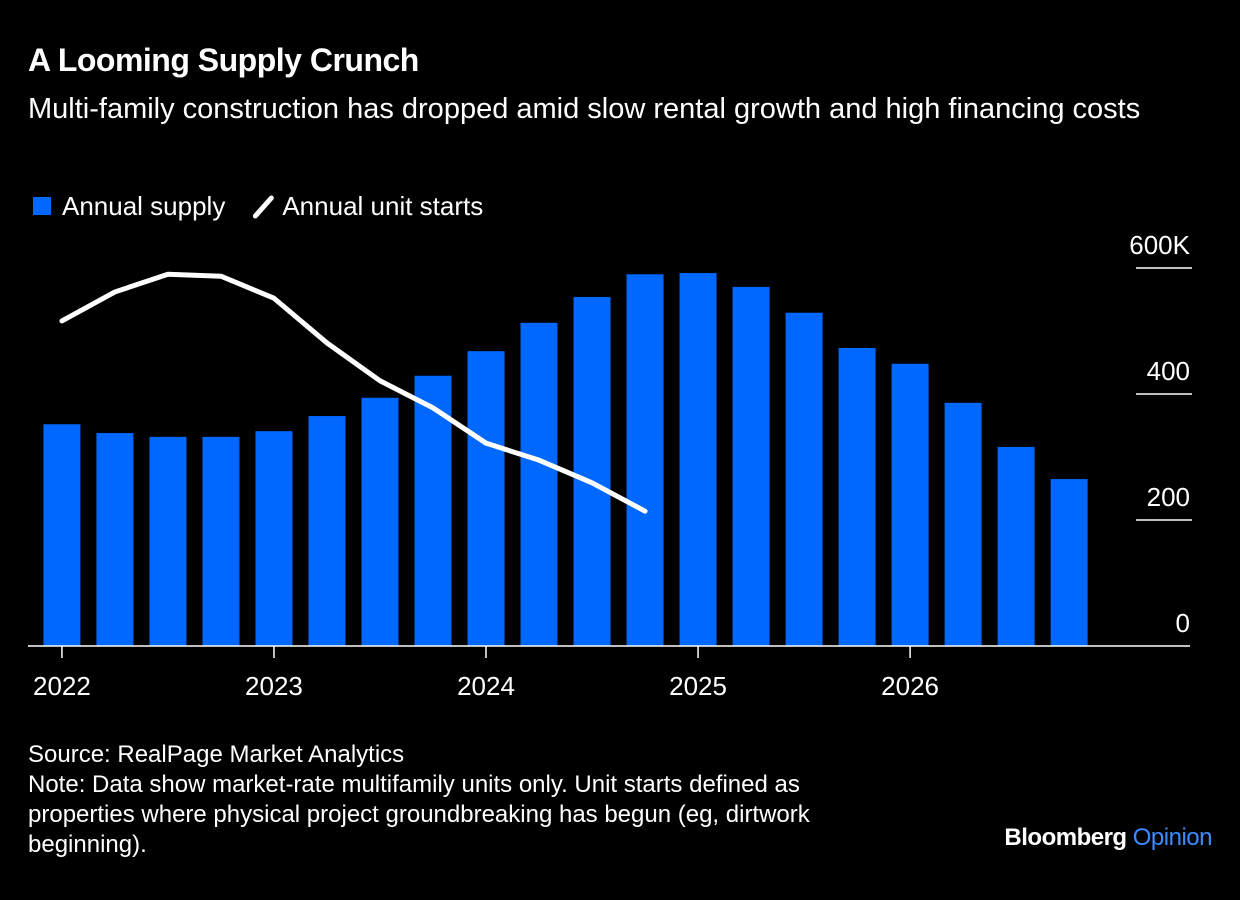 The image size is (1240, 900). What do you see at coordinates (382, 206) in the screenshot?
I see `legend-label: Annual unit starts` at bounding box center [382, 206].